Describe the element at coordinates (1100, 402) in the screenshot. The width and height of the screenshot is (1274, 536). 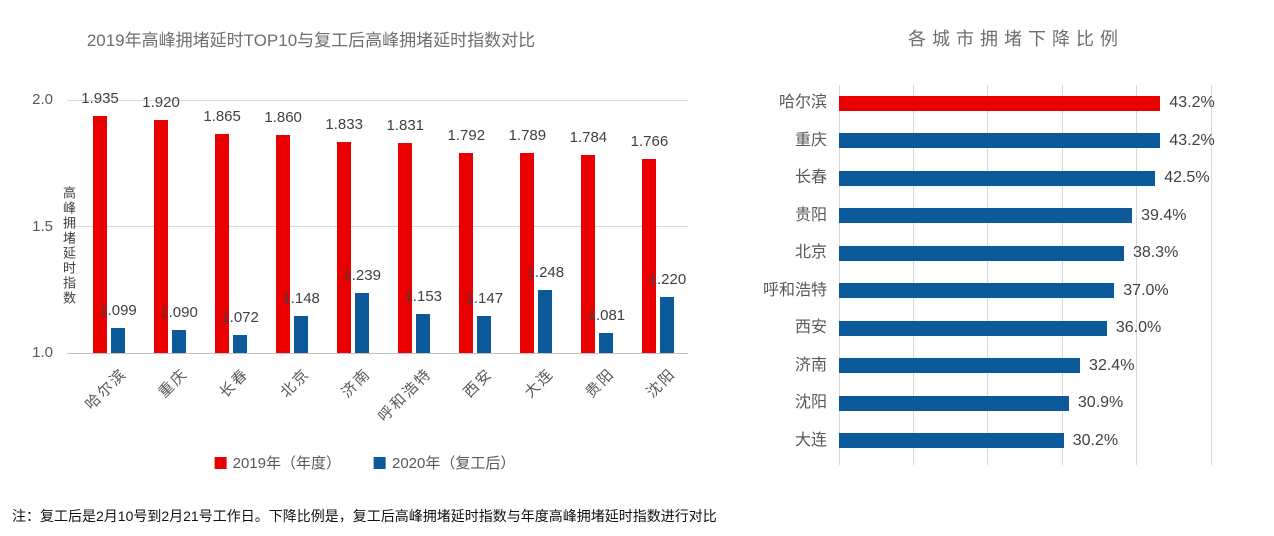
I see `hbar-value-label: 30.9%` at that location.